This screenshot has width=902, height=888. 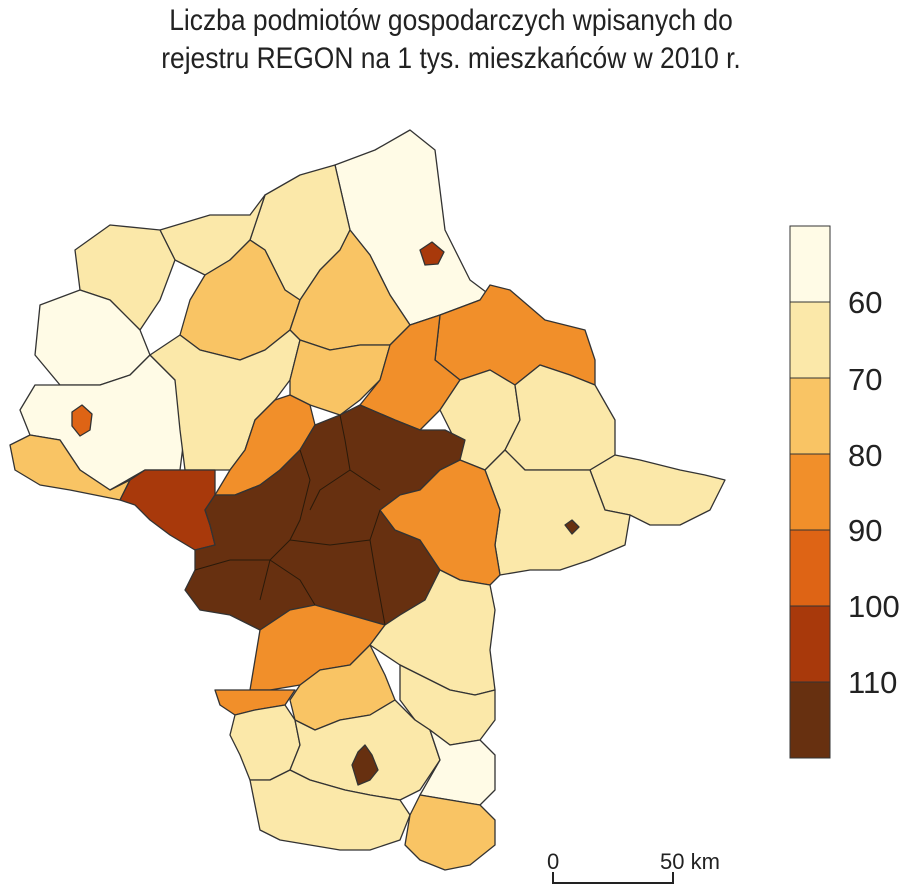 What do you see at coordinates (167, 510) in the screenshot?
I see `county-sochaczew` at bounding box center [167, 510].